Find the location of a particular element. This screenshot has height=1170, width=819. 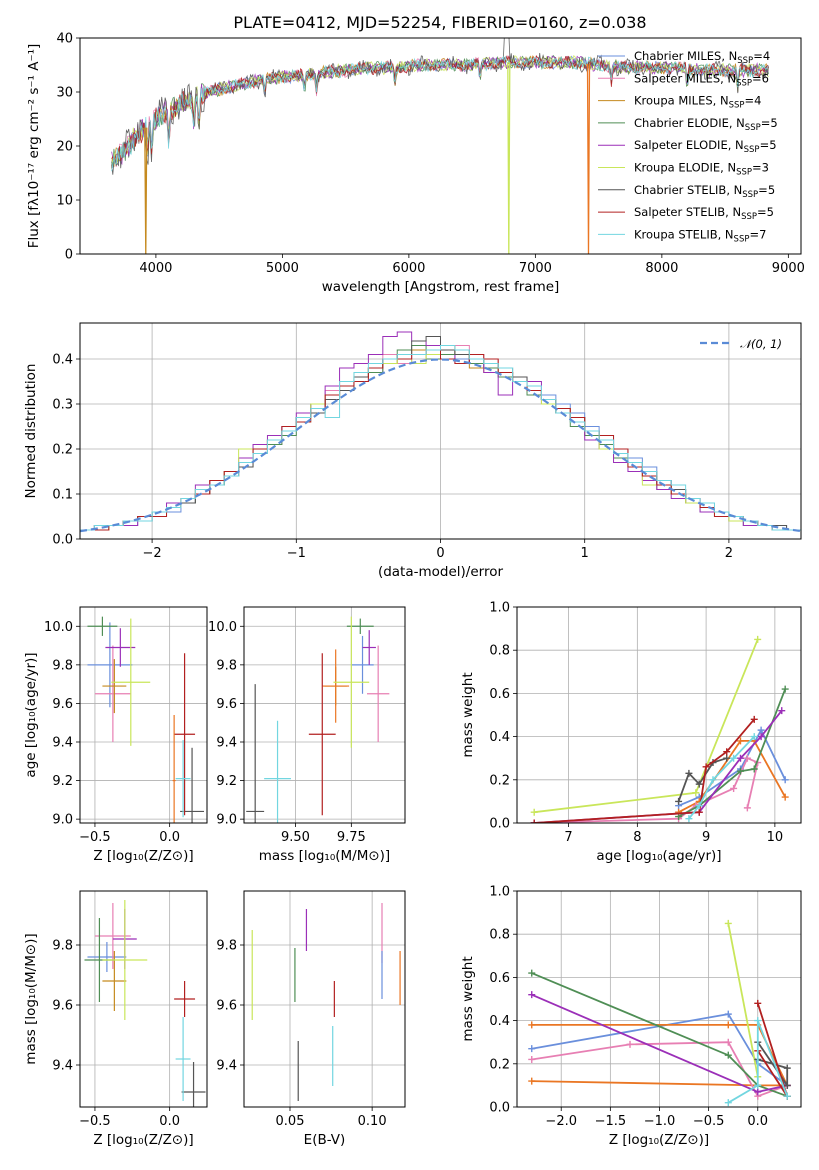

legend-label: Kroupa ELODIE, NSSP=3 is located at coordinates (701, 169).